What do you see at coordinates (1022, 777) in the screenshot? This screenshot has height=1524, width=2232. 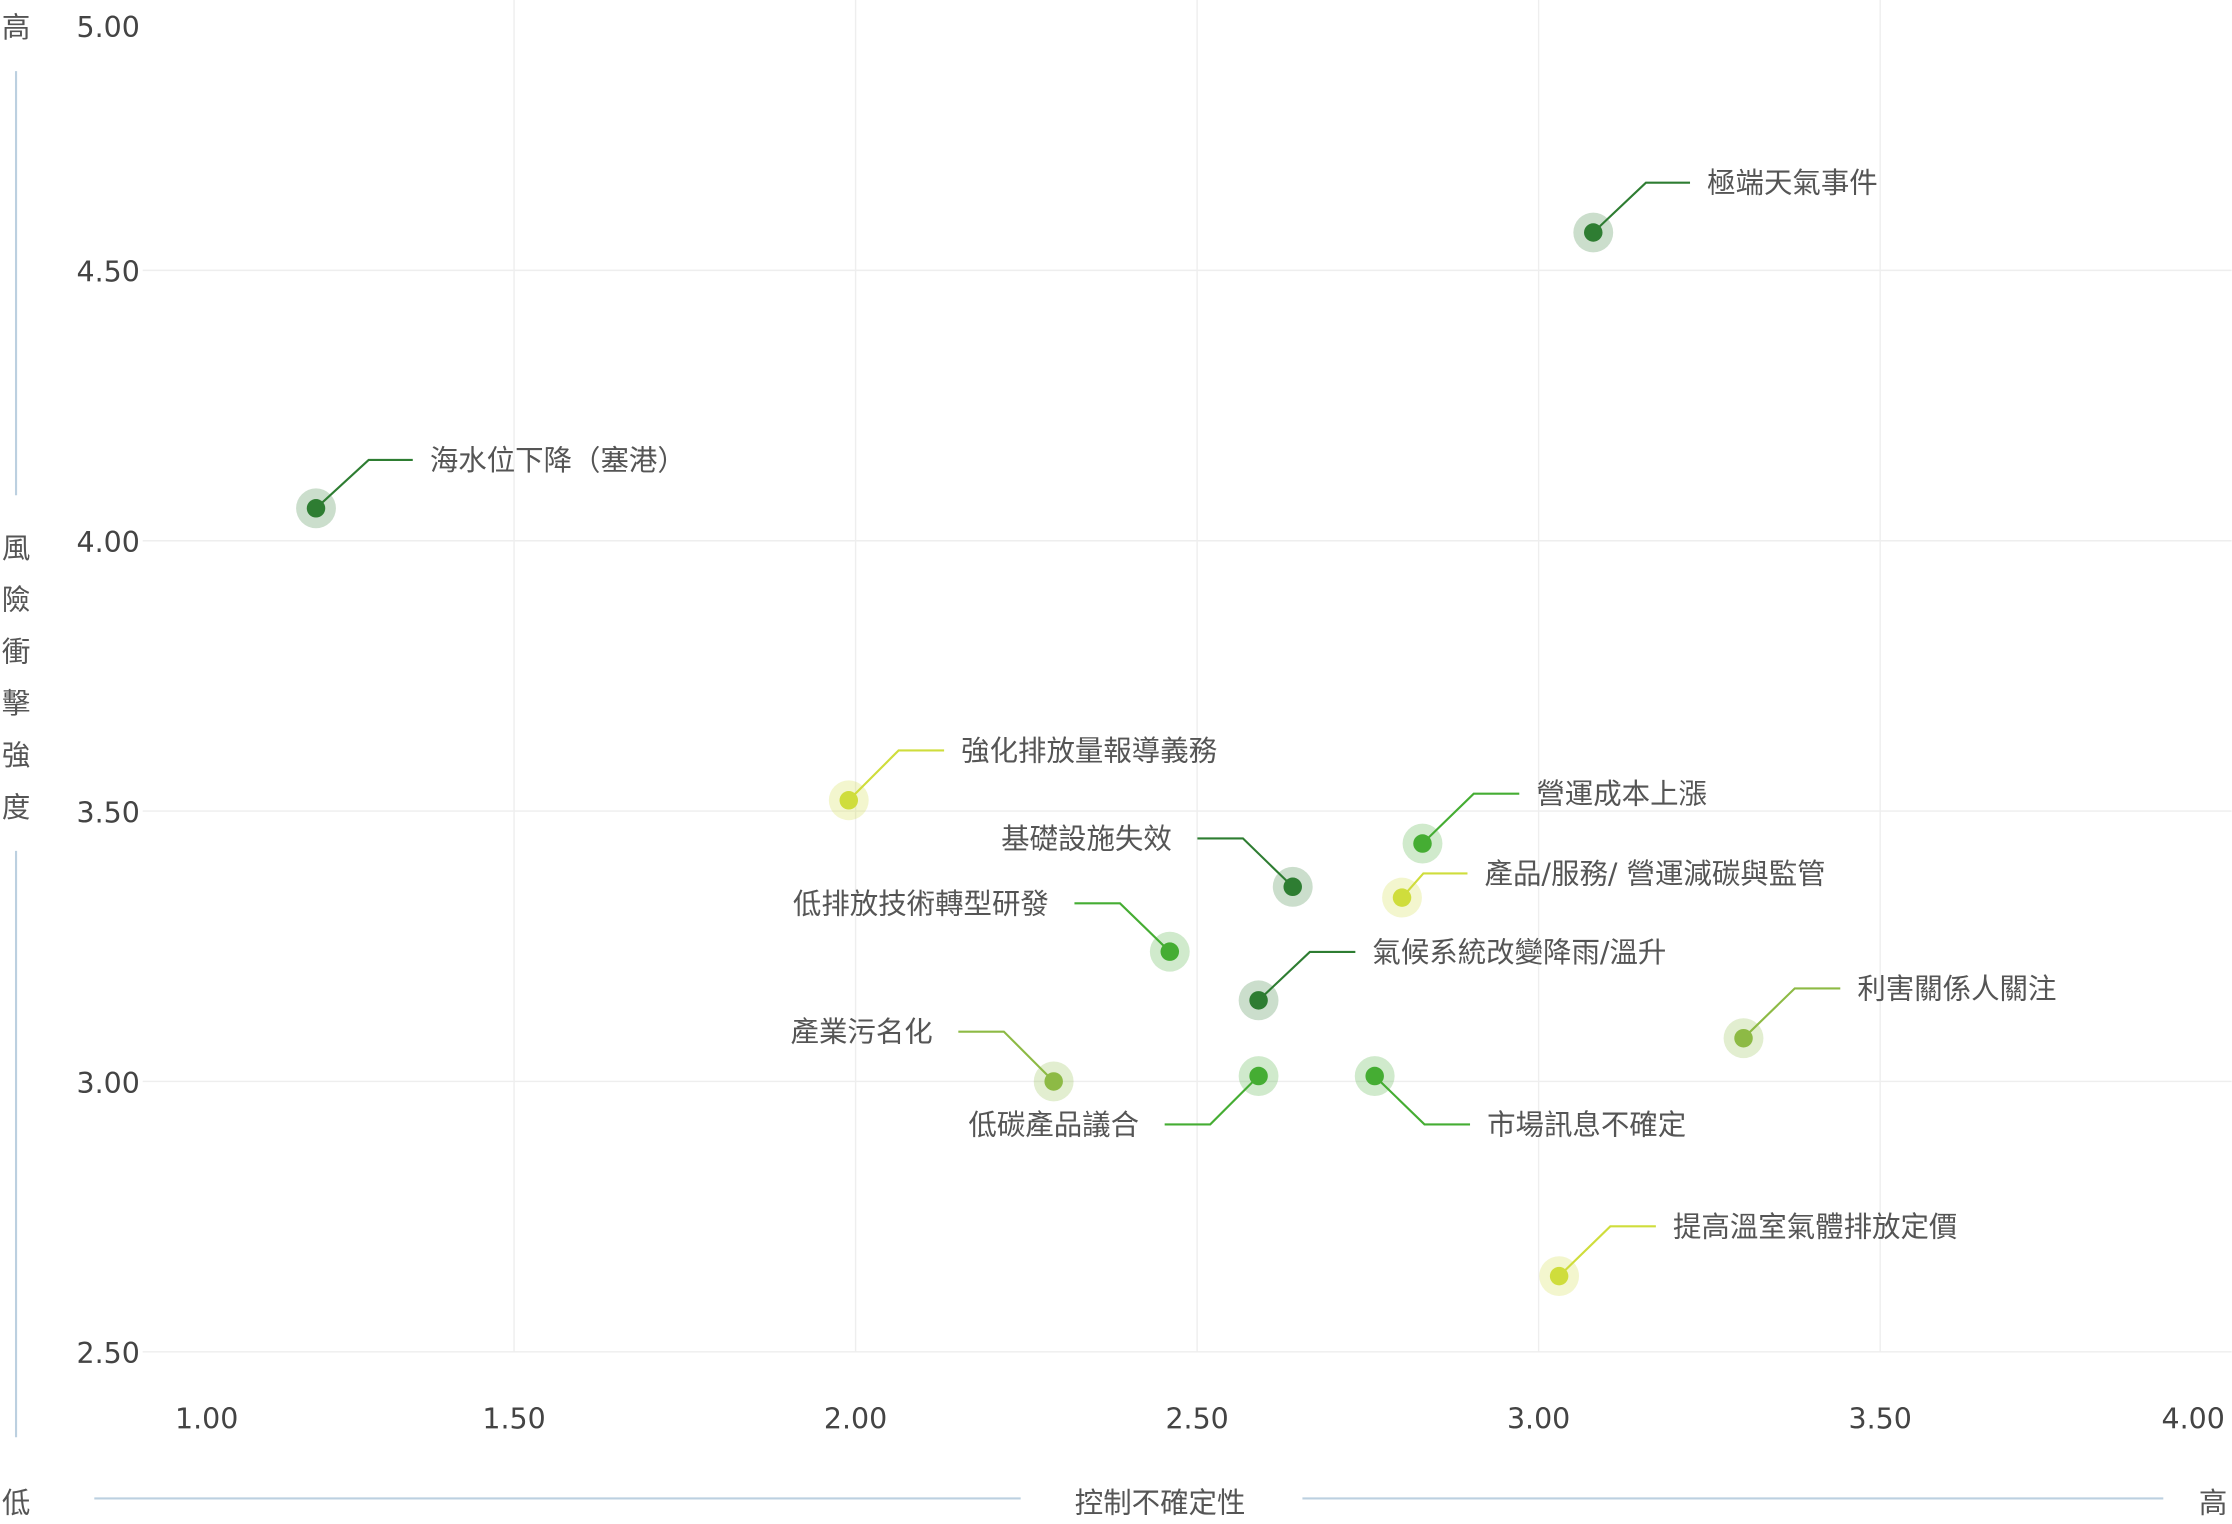 I see `data-point: 強化排放量報導義務` at bounding box center [1022, 777].